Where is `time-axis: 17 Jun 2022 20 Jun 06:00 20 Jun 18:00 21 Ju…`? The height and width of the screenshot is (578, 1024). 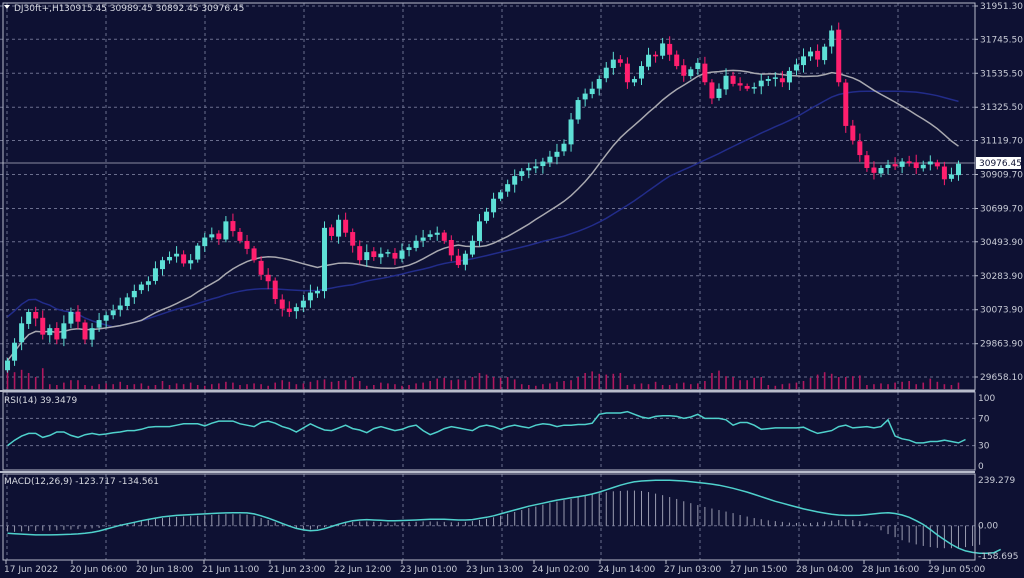 time-axis: 17 Jun 2022 20 Jun 06:00 20 Jun 18:00 21 Ju… is located at coordinates (494, 567).